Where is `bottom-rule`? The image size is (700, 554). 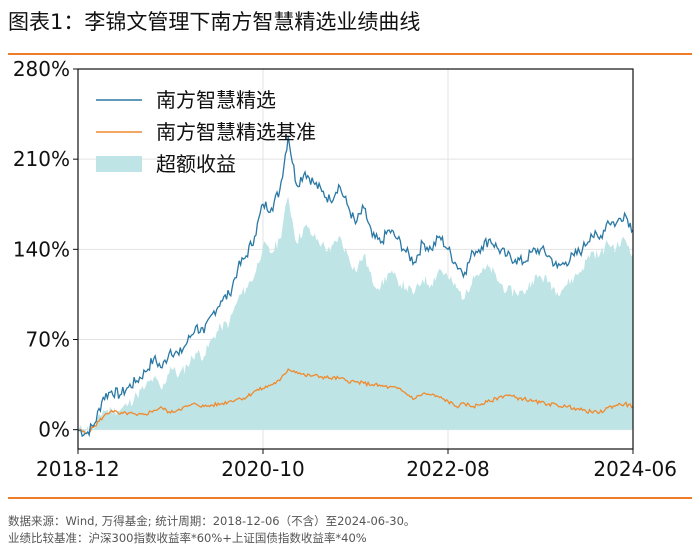
bottom-rule is located at coordinates (350, 498).